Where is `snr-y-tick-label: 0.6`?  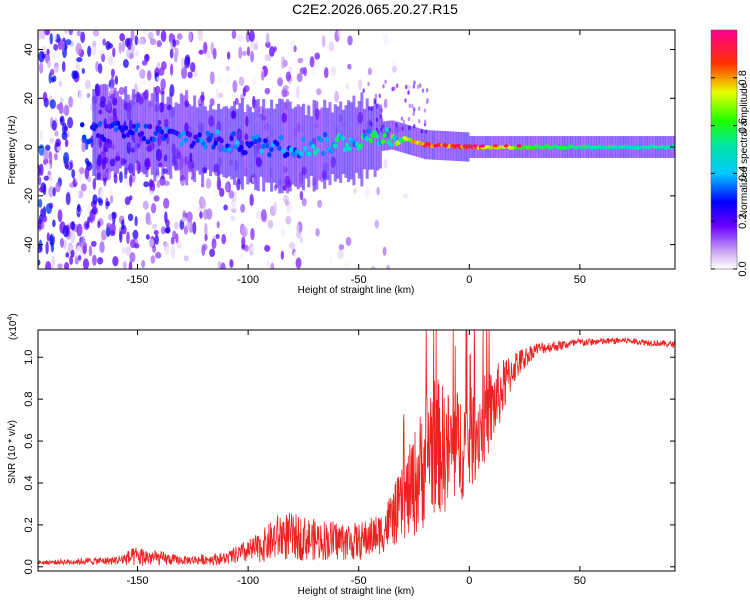 snr-y-tick-label: 0.6 is located at coordinates (29, 440).